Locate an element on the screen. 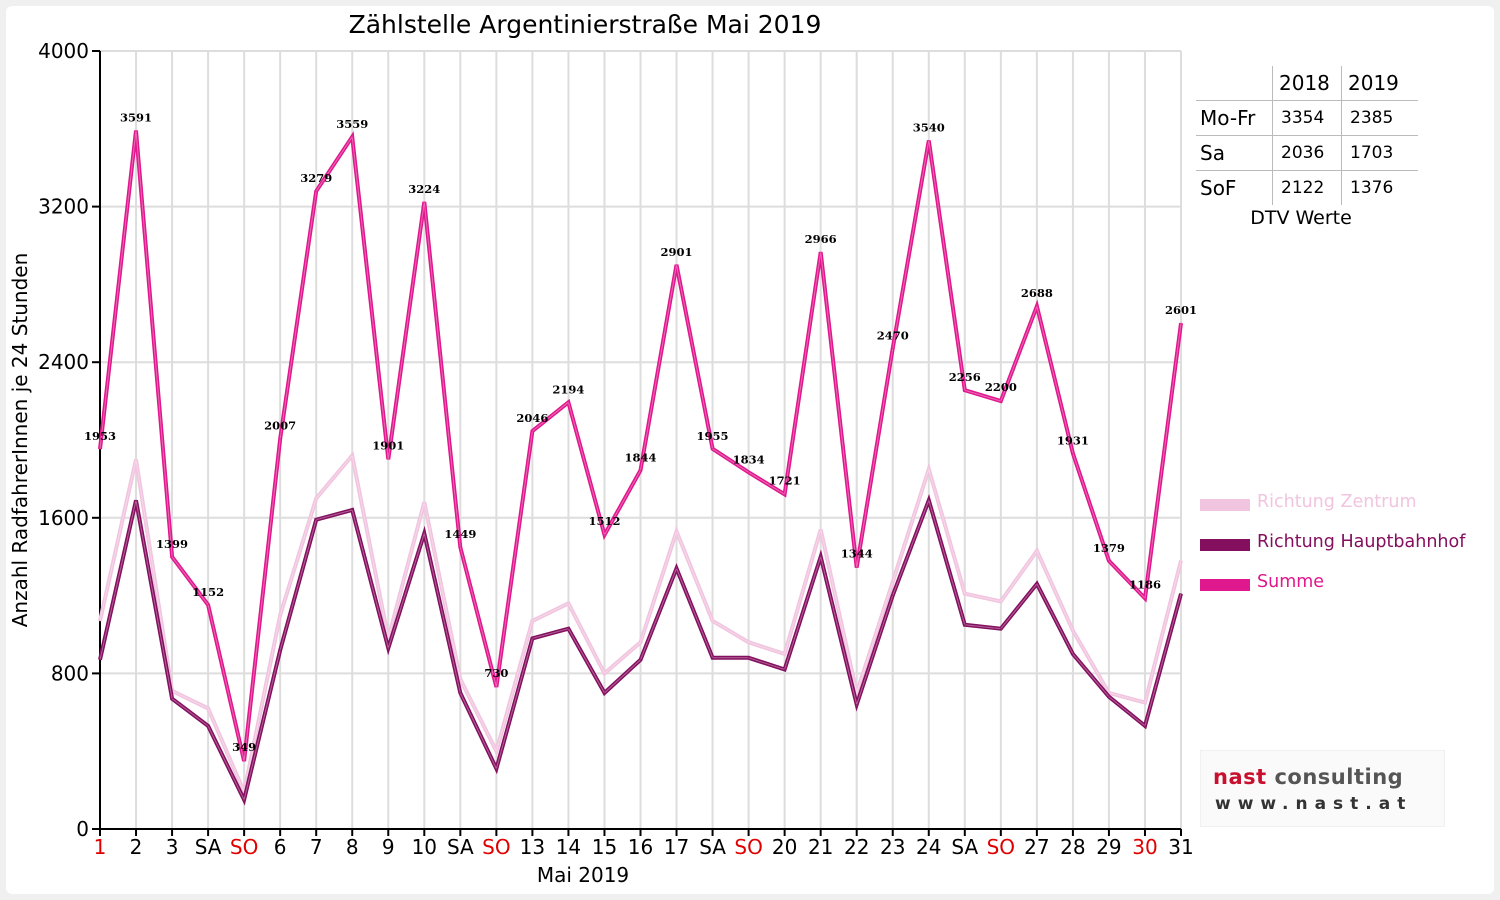  data-label: 730 is located at coordinates (496, 673).